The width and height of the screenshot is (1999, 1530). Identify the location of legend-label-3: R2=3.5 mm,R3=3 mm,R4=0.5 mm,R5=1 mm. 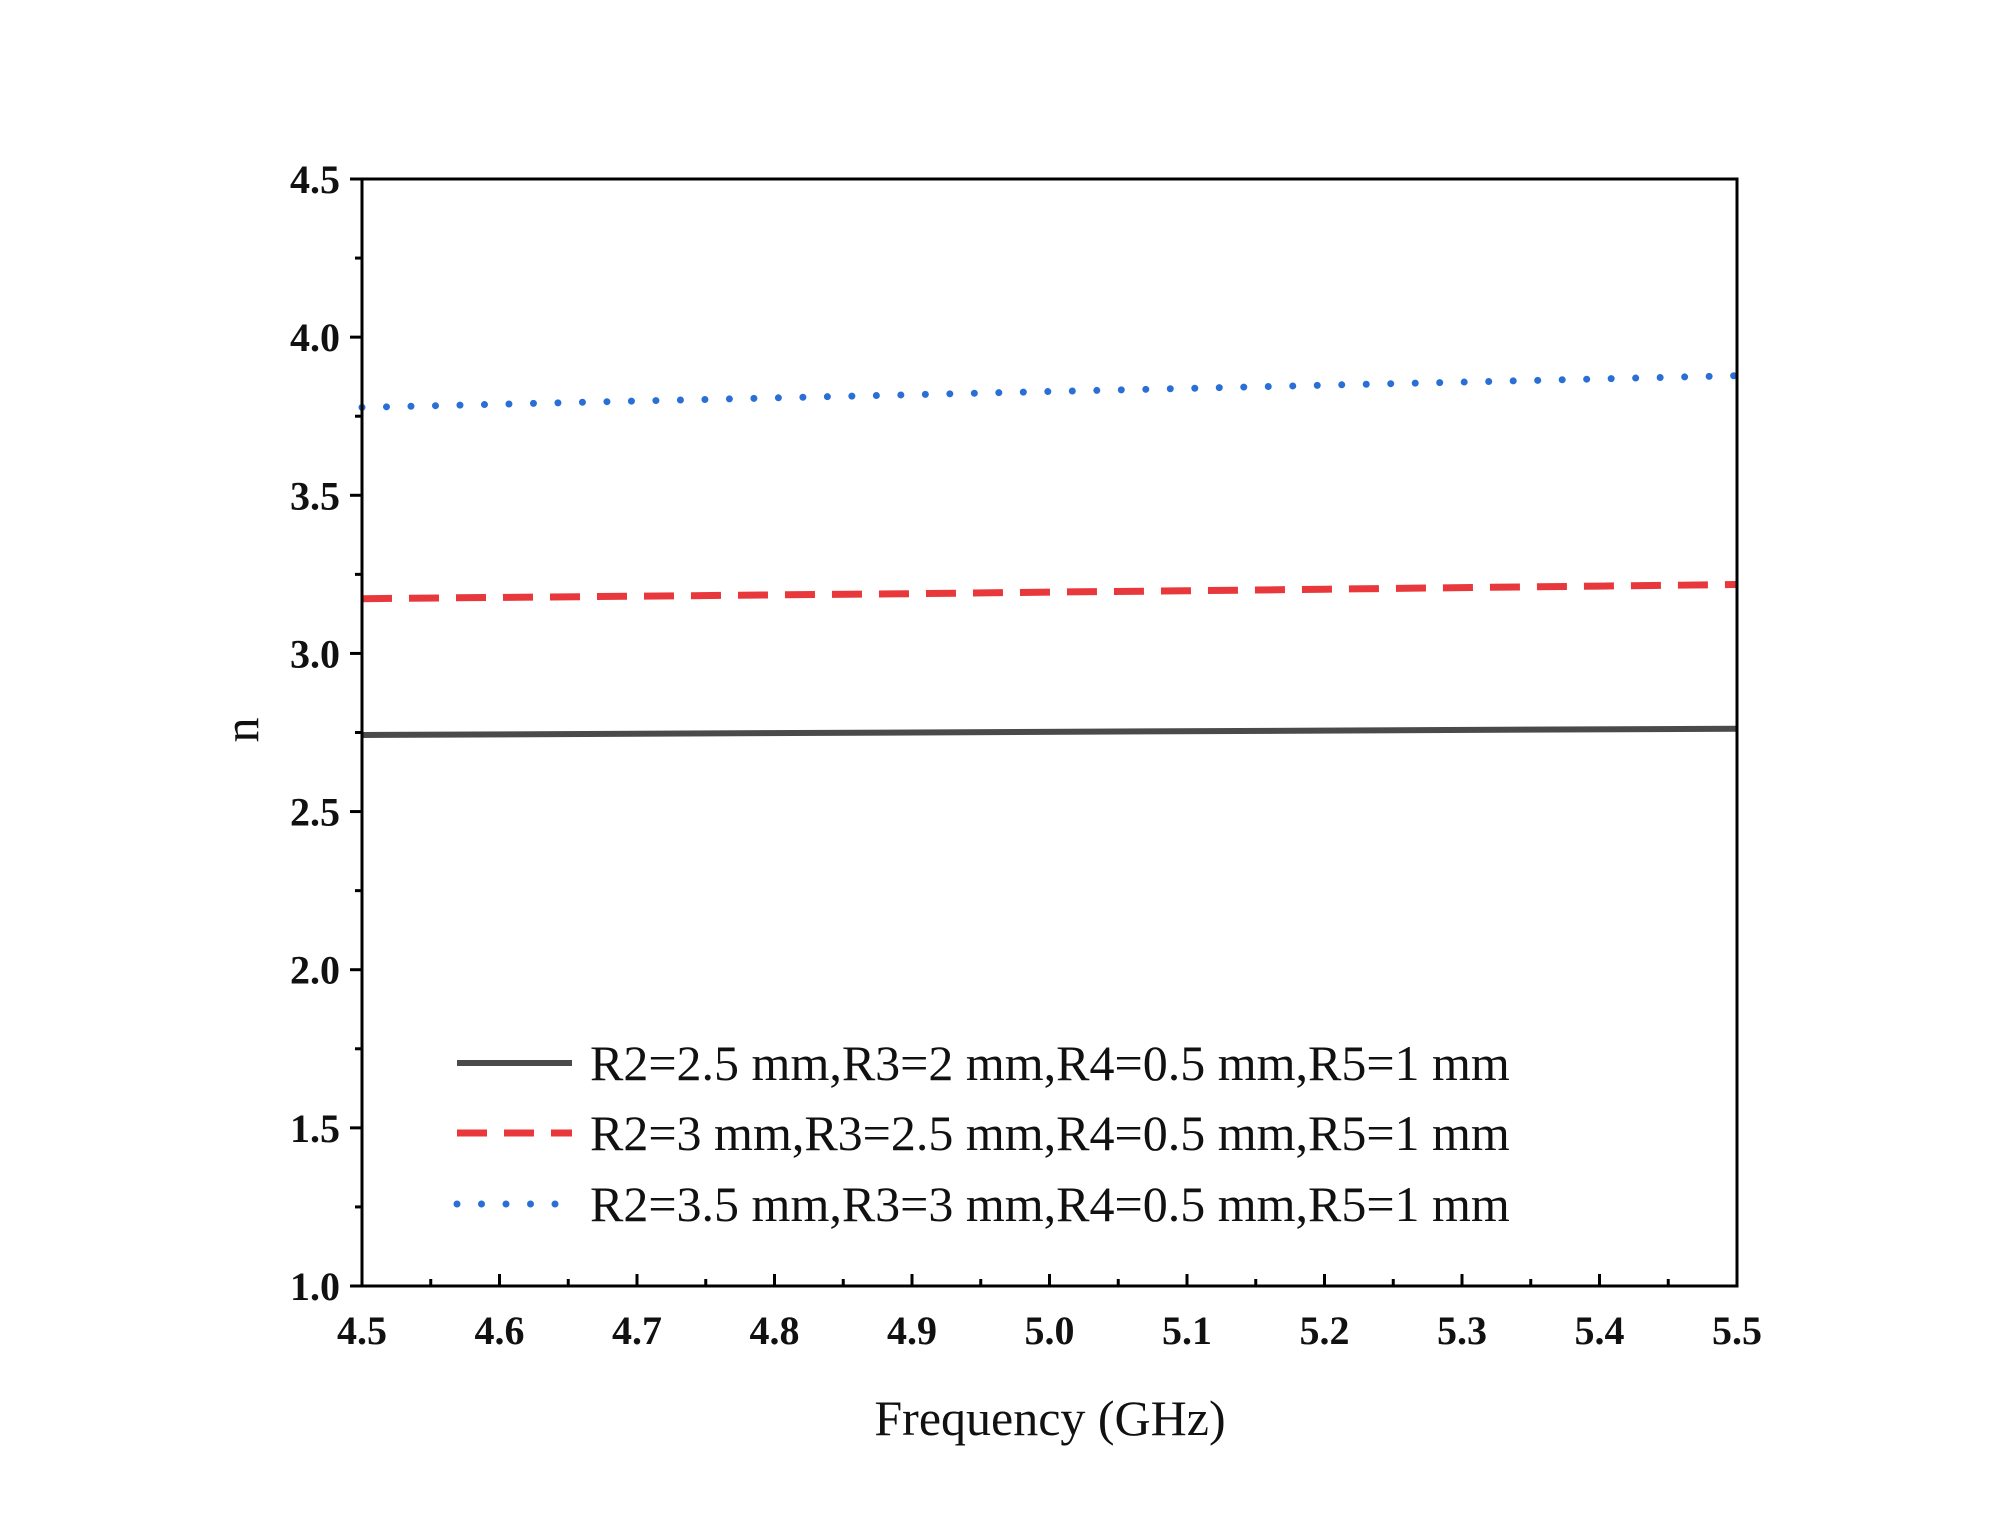
(1050, 1204).